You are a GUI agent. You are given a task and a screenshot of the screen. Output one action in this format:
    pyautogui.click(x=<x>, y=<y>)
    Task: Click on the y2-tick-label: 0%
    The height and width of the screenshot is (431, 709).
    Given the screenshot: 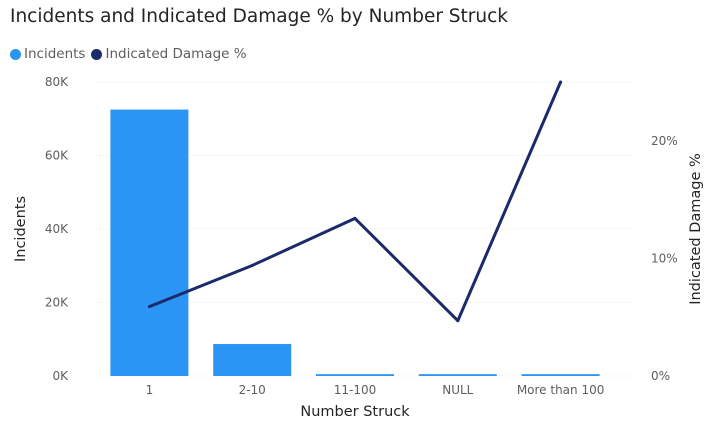 What is the action you would take?
    pyautogui.click(x=660, y=376)
    